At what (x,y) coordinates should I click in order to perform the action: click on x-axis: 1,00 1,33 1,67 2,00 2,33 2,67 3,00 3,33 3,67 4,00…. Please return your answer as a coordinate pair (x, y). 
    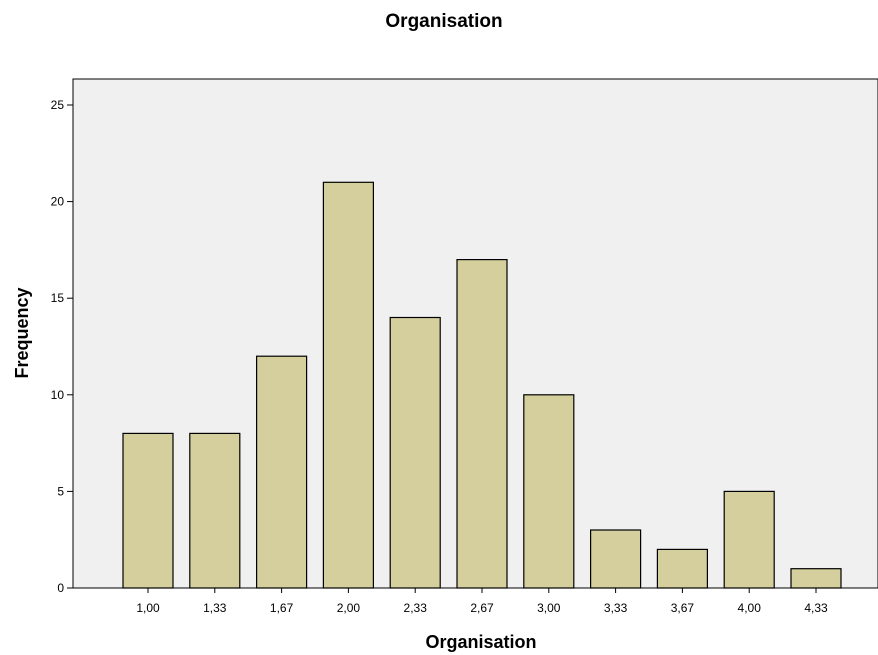
    Looking at the image, I should click on (482, 601).